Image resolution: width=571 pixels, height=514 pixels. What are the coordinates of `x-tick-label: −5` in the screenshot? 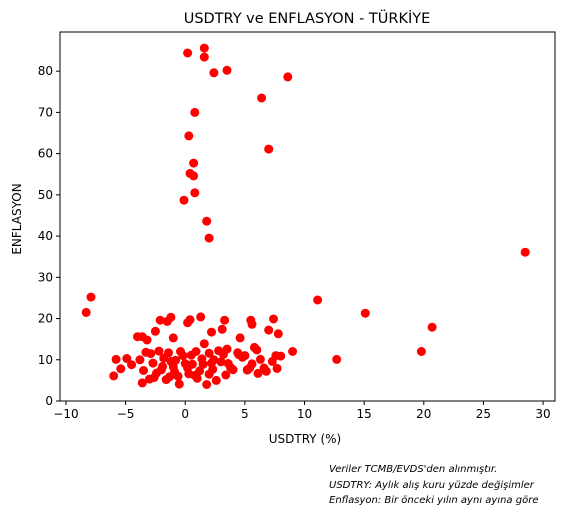 It's located at (126, 414).